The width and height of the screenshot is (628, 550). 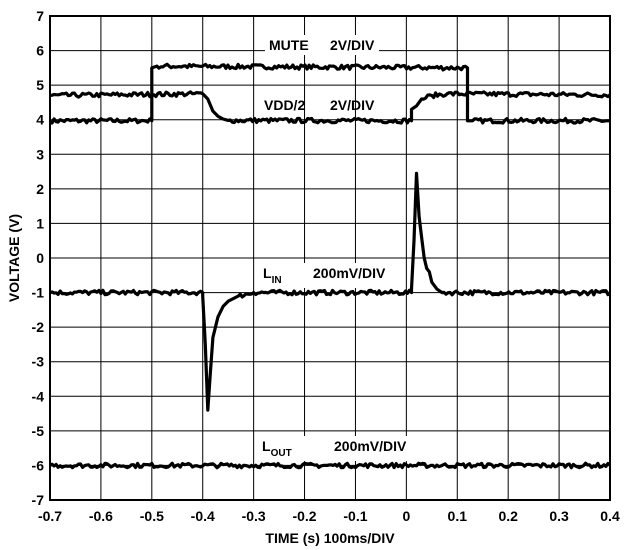 What do you see at coordinates (40, 189) in the screenshot?
I see `y-tick-label: 2` at bounding box center [40, 189].